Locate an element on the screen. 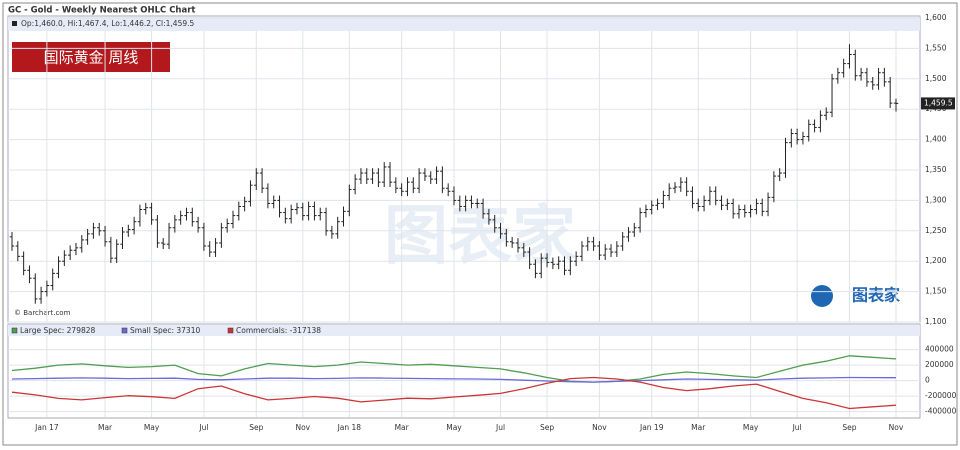 This screenshot has width=960, height=450. y-tick-label: 1,600 is located at coordinates (936, 17).